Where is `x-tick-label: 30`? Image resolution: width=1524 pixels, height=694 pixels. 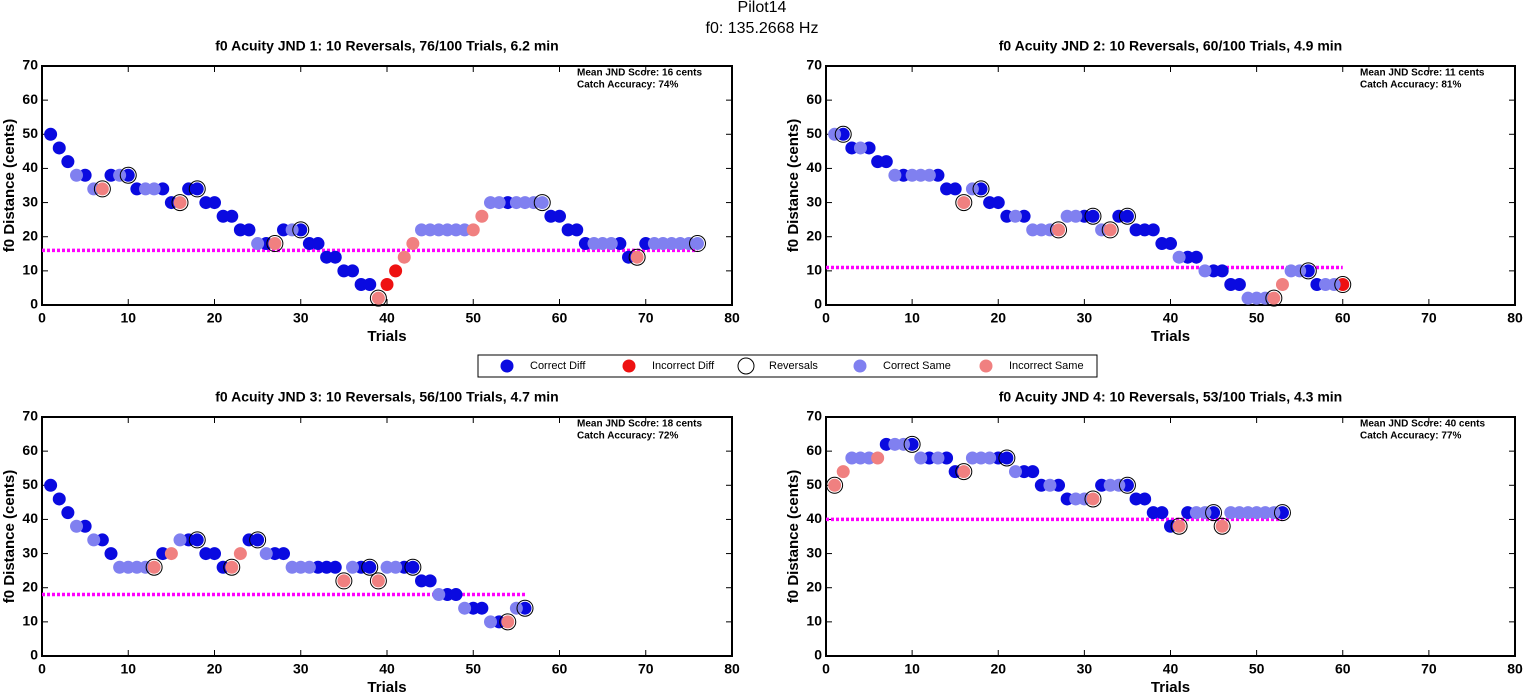 x-tick-label: 30 is located at coordinates (1085, 669).